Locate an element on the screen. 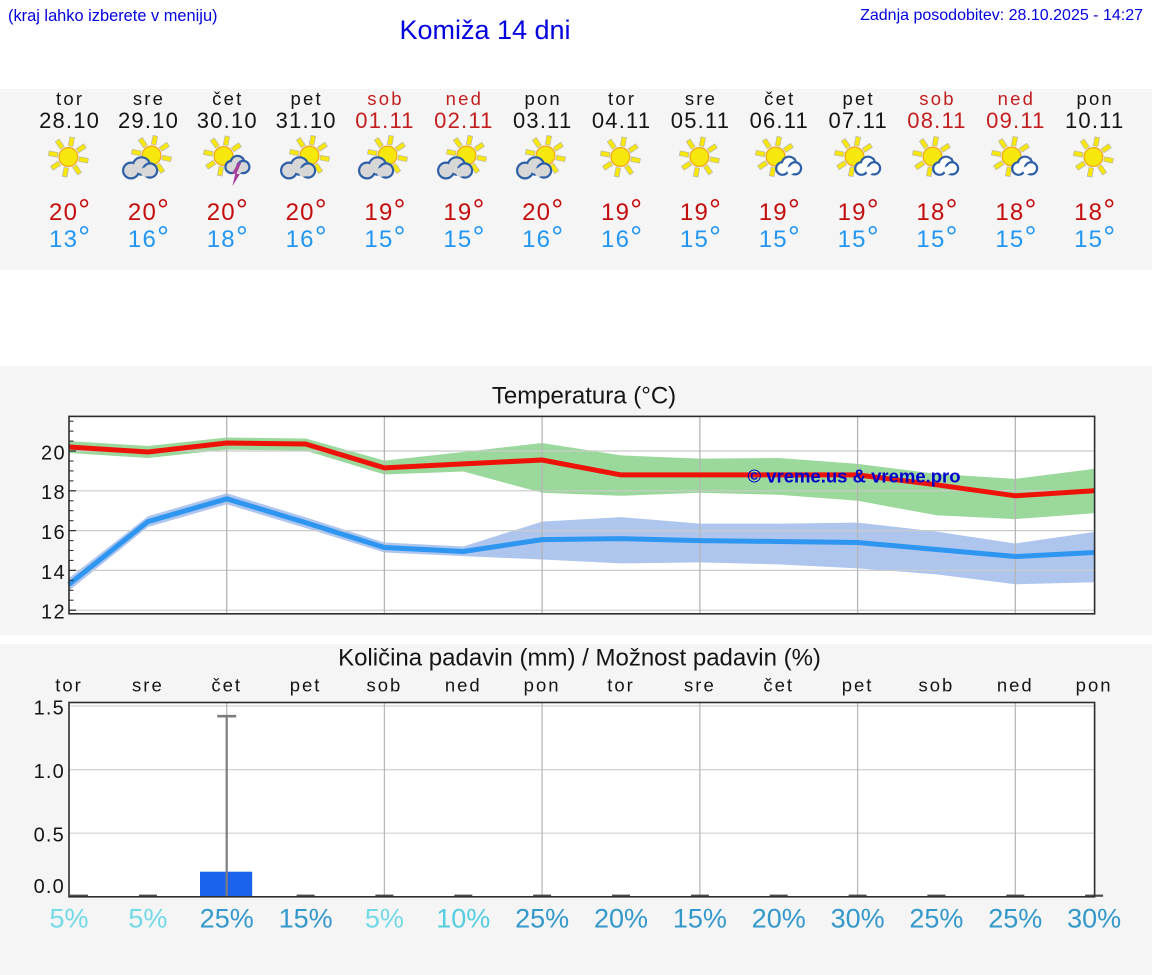 This screenshot has height=975, width=1152. svg-text: 0.5 is located at coordinates (49, 836).